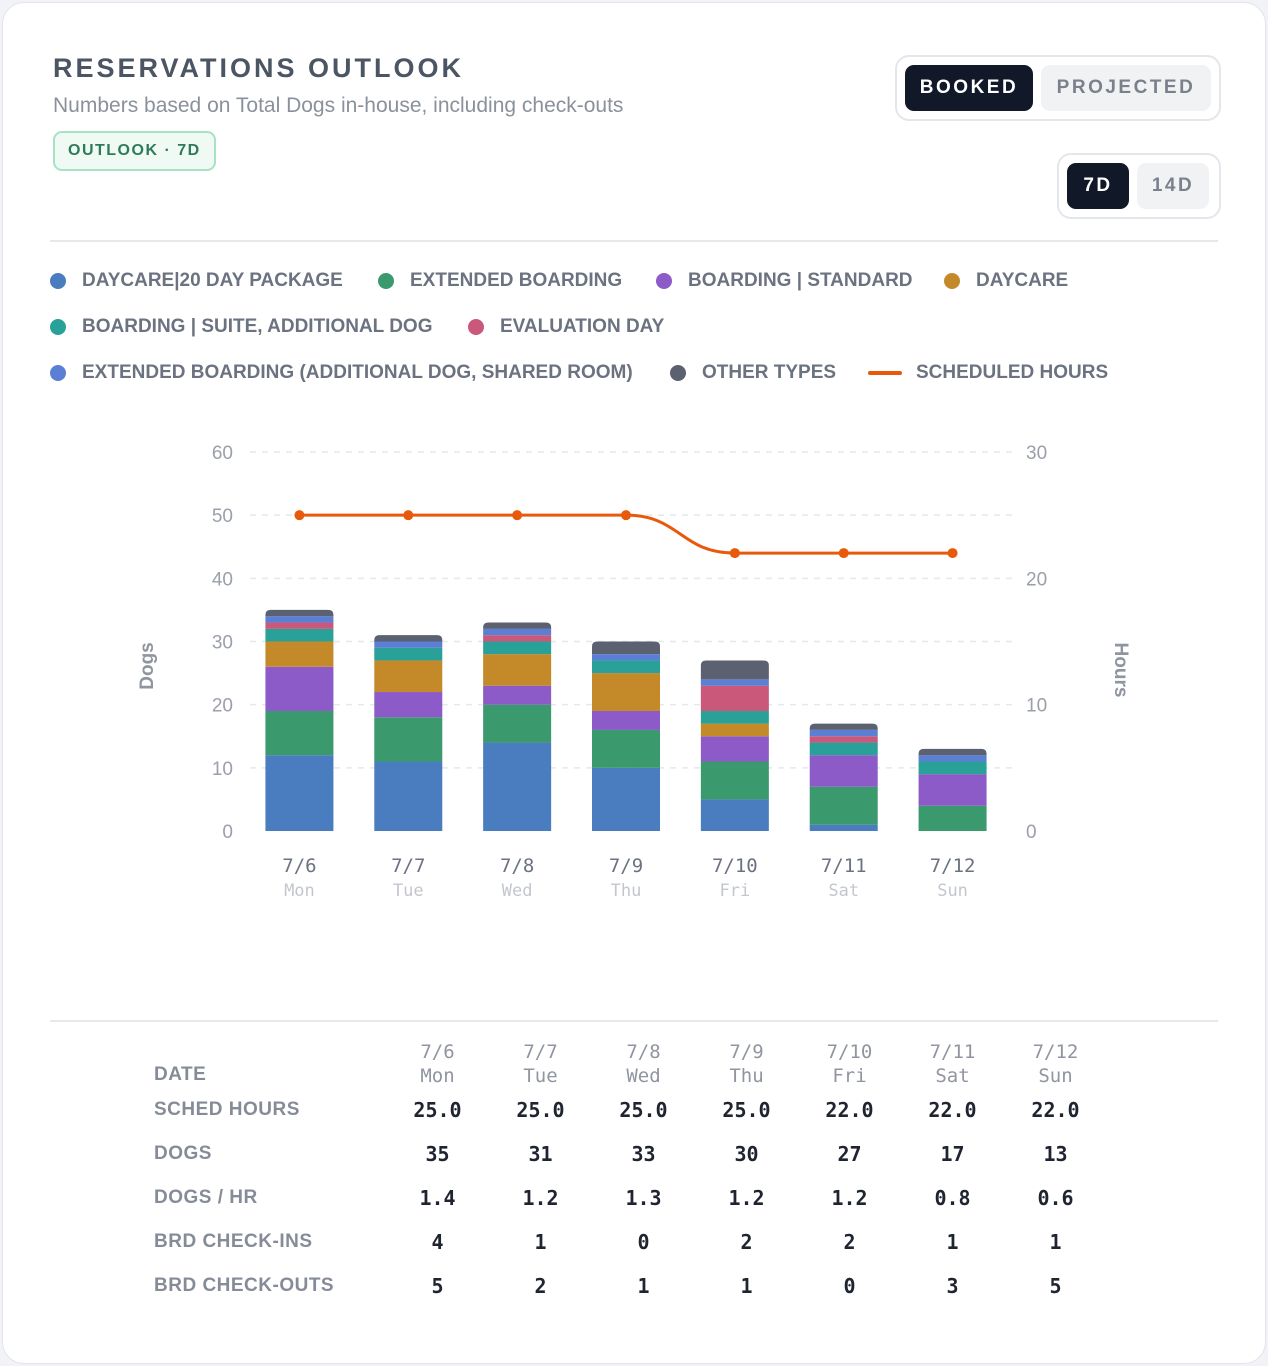 Image resolution: width=1268 pixels, height=1366 pixels. Describe the element at coordinates (540, 1286) in the screenshot. I see `table-cell: 2` at that location.